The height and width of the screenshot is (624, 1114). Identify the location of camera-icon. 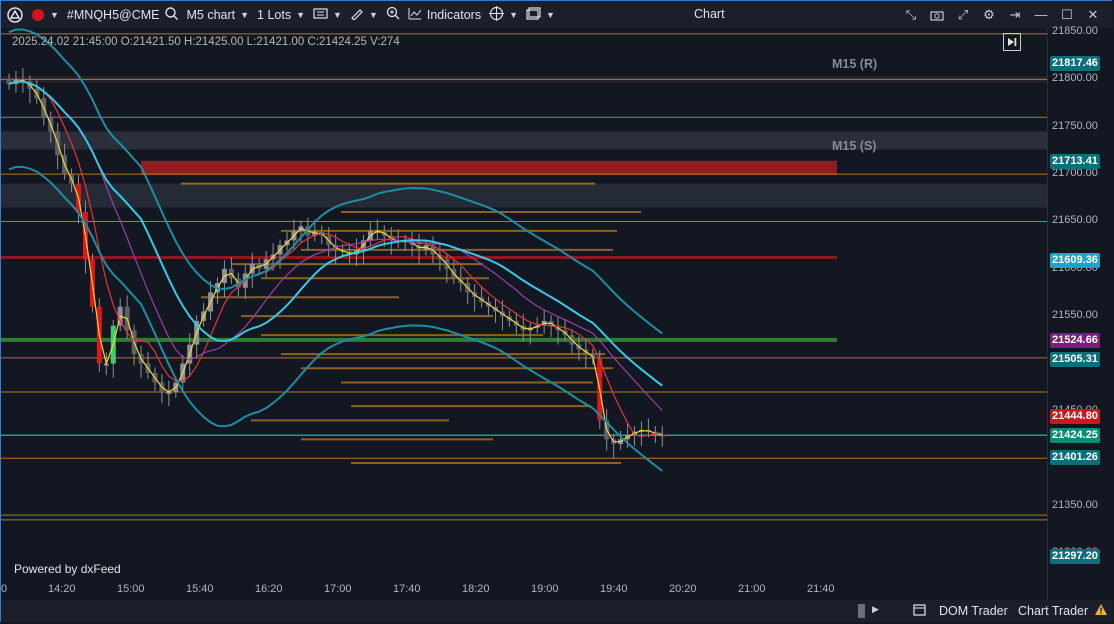
(937, 15).